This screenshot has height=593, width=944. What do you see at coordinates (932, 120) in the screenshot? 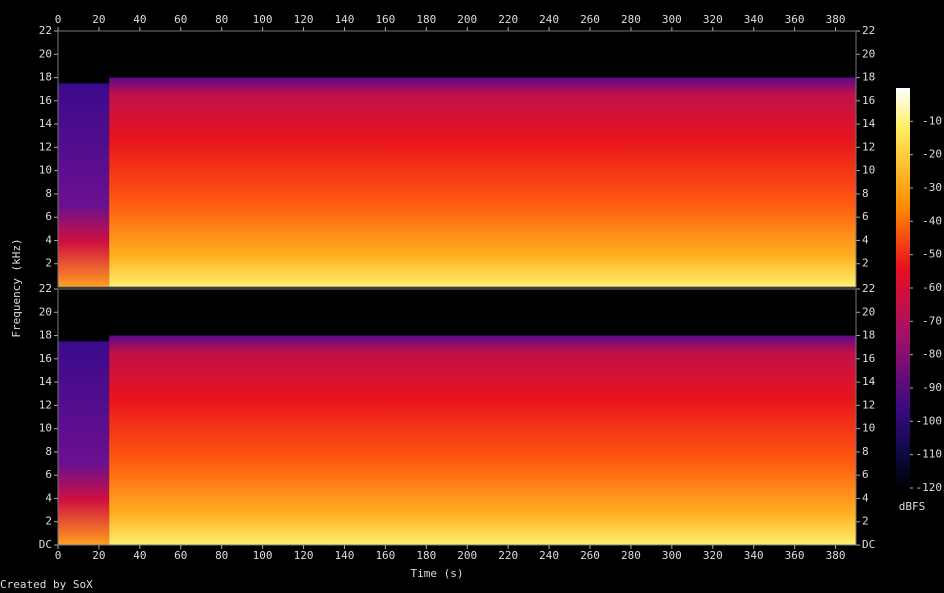
I see `colorbar-tick-label: -10` at bounding box center [932, 120].